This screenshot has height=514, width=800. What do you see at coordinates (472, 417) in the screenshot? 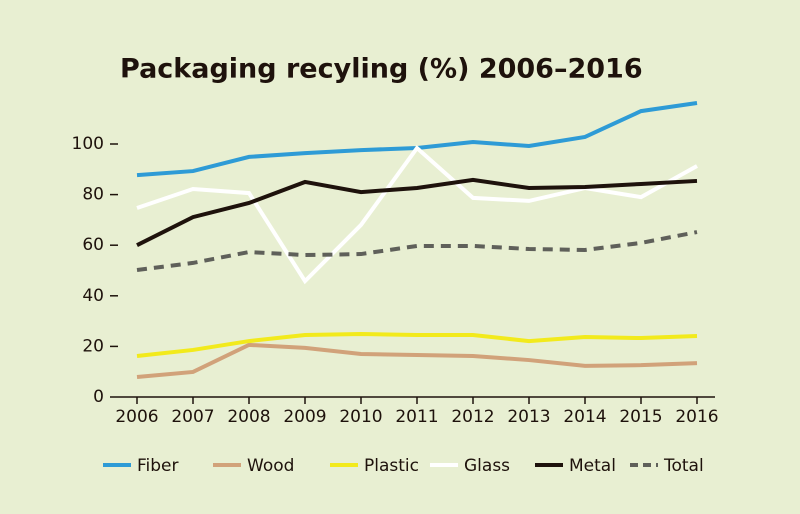
I see `x-tick-label: 2012` at bounding box center [472, 417].